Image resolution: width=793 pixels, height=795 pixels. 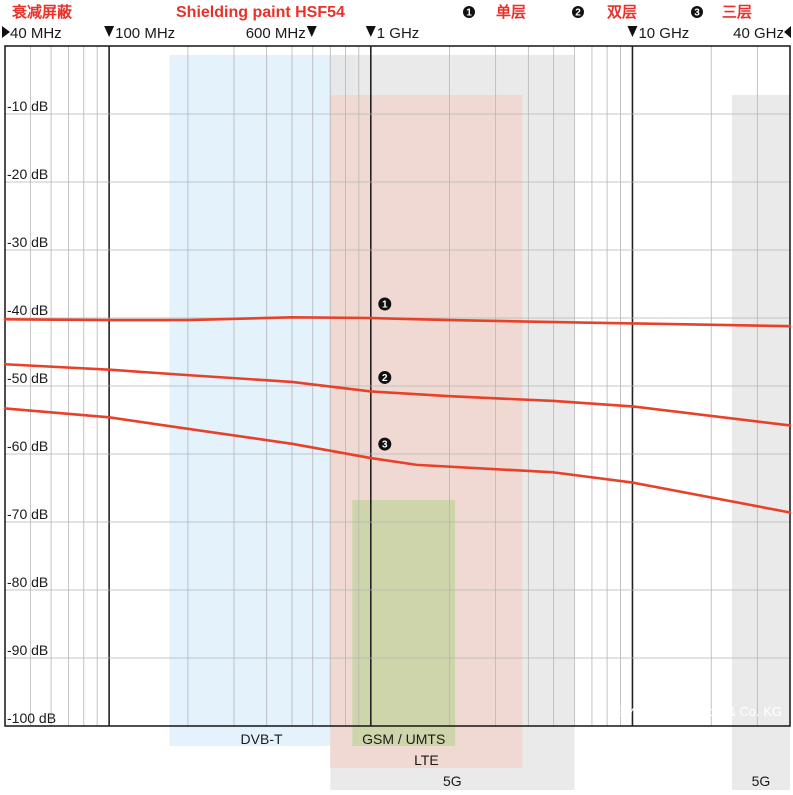 I want to click on y-tick-label-6: -70 dB, so click(x=27, y=514).